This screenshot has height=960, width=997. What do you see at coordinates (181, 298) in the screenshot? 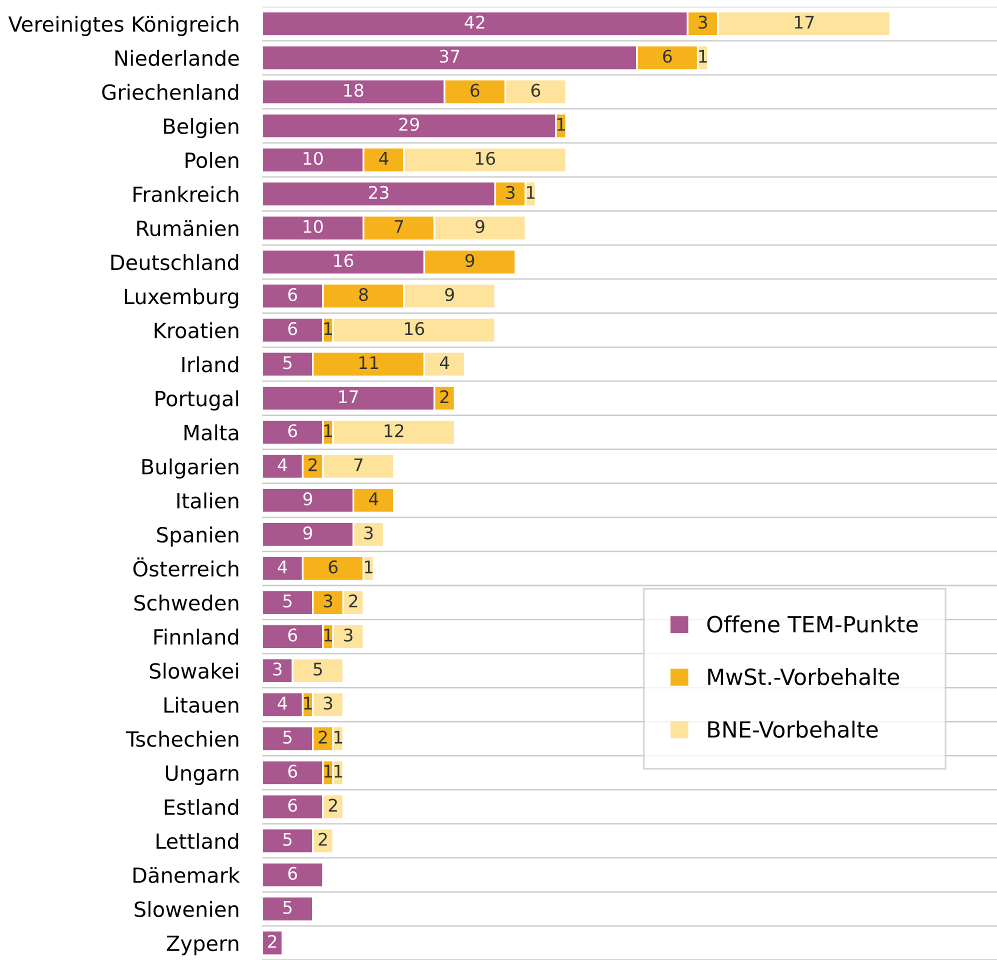
I see `y-tick-label: Luxemburg` at bounding box center [181, 298].